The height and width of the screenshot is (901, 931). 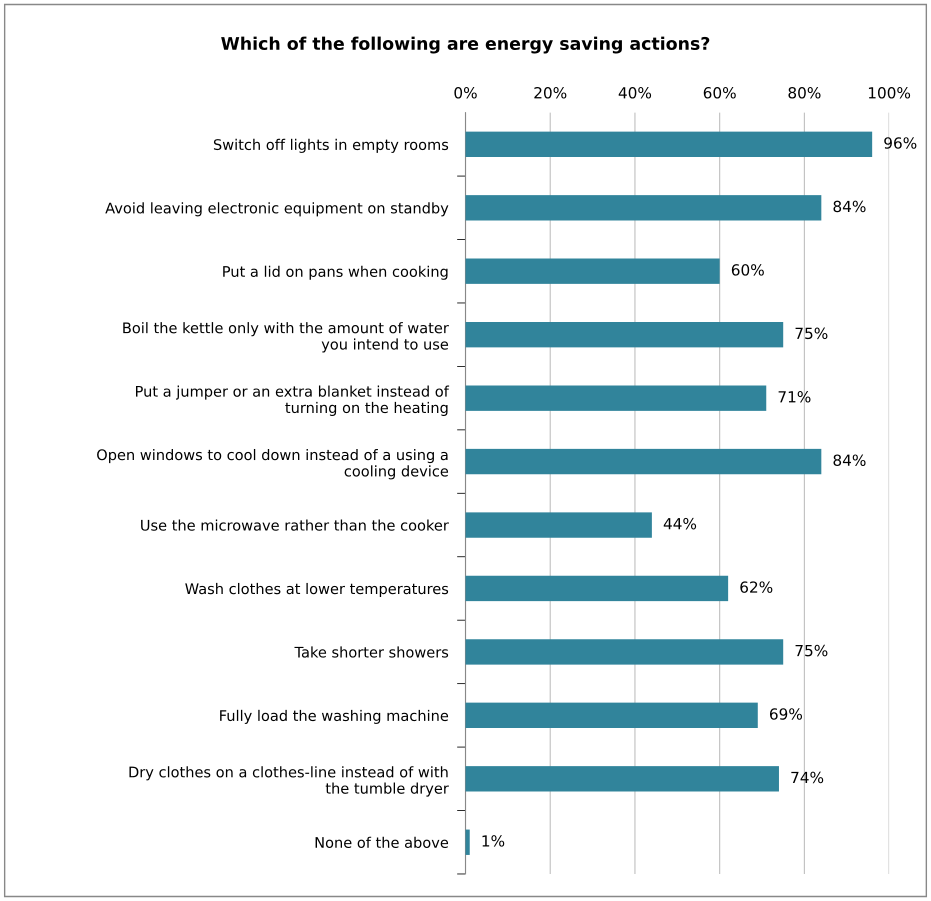 What do you see at coordinates (680, 524) in the screenshot?
I see `data-label: 44%` at bounding box center [680, 524].